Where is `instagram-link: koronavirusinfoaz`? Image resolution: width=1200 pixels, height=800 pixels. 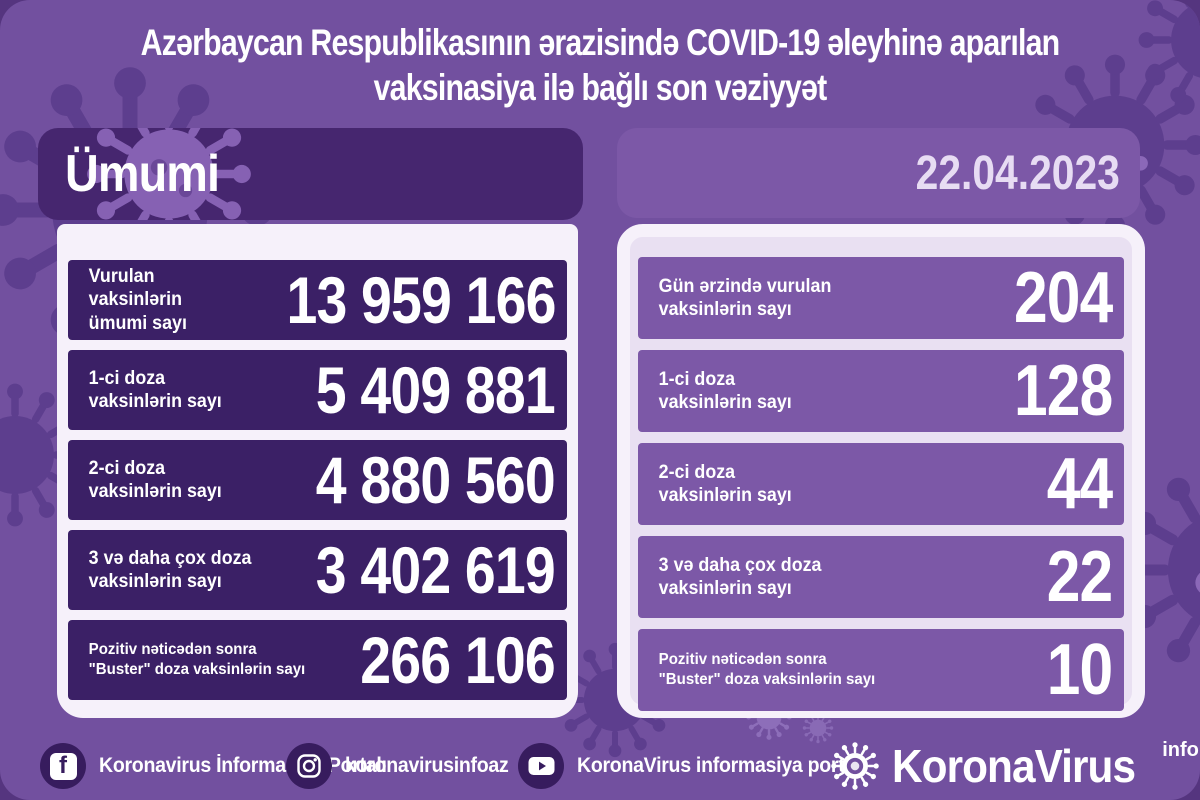 instagram-link: koronavirusinfoaz is located at coordinates (403, 766).